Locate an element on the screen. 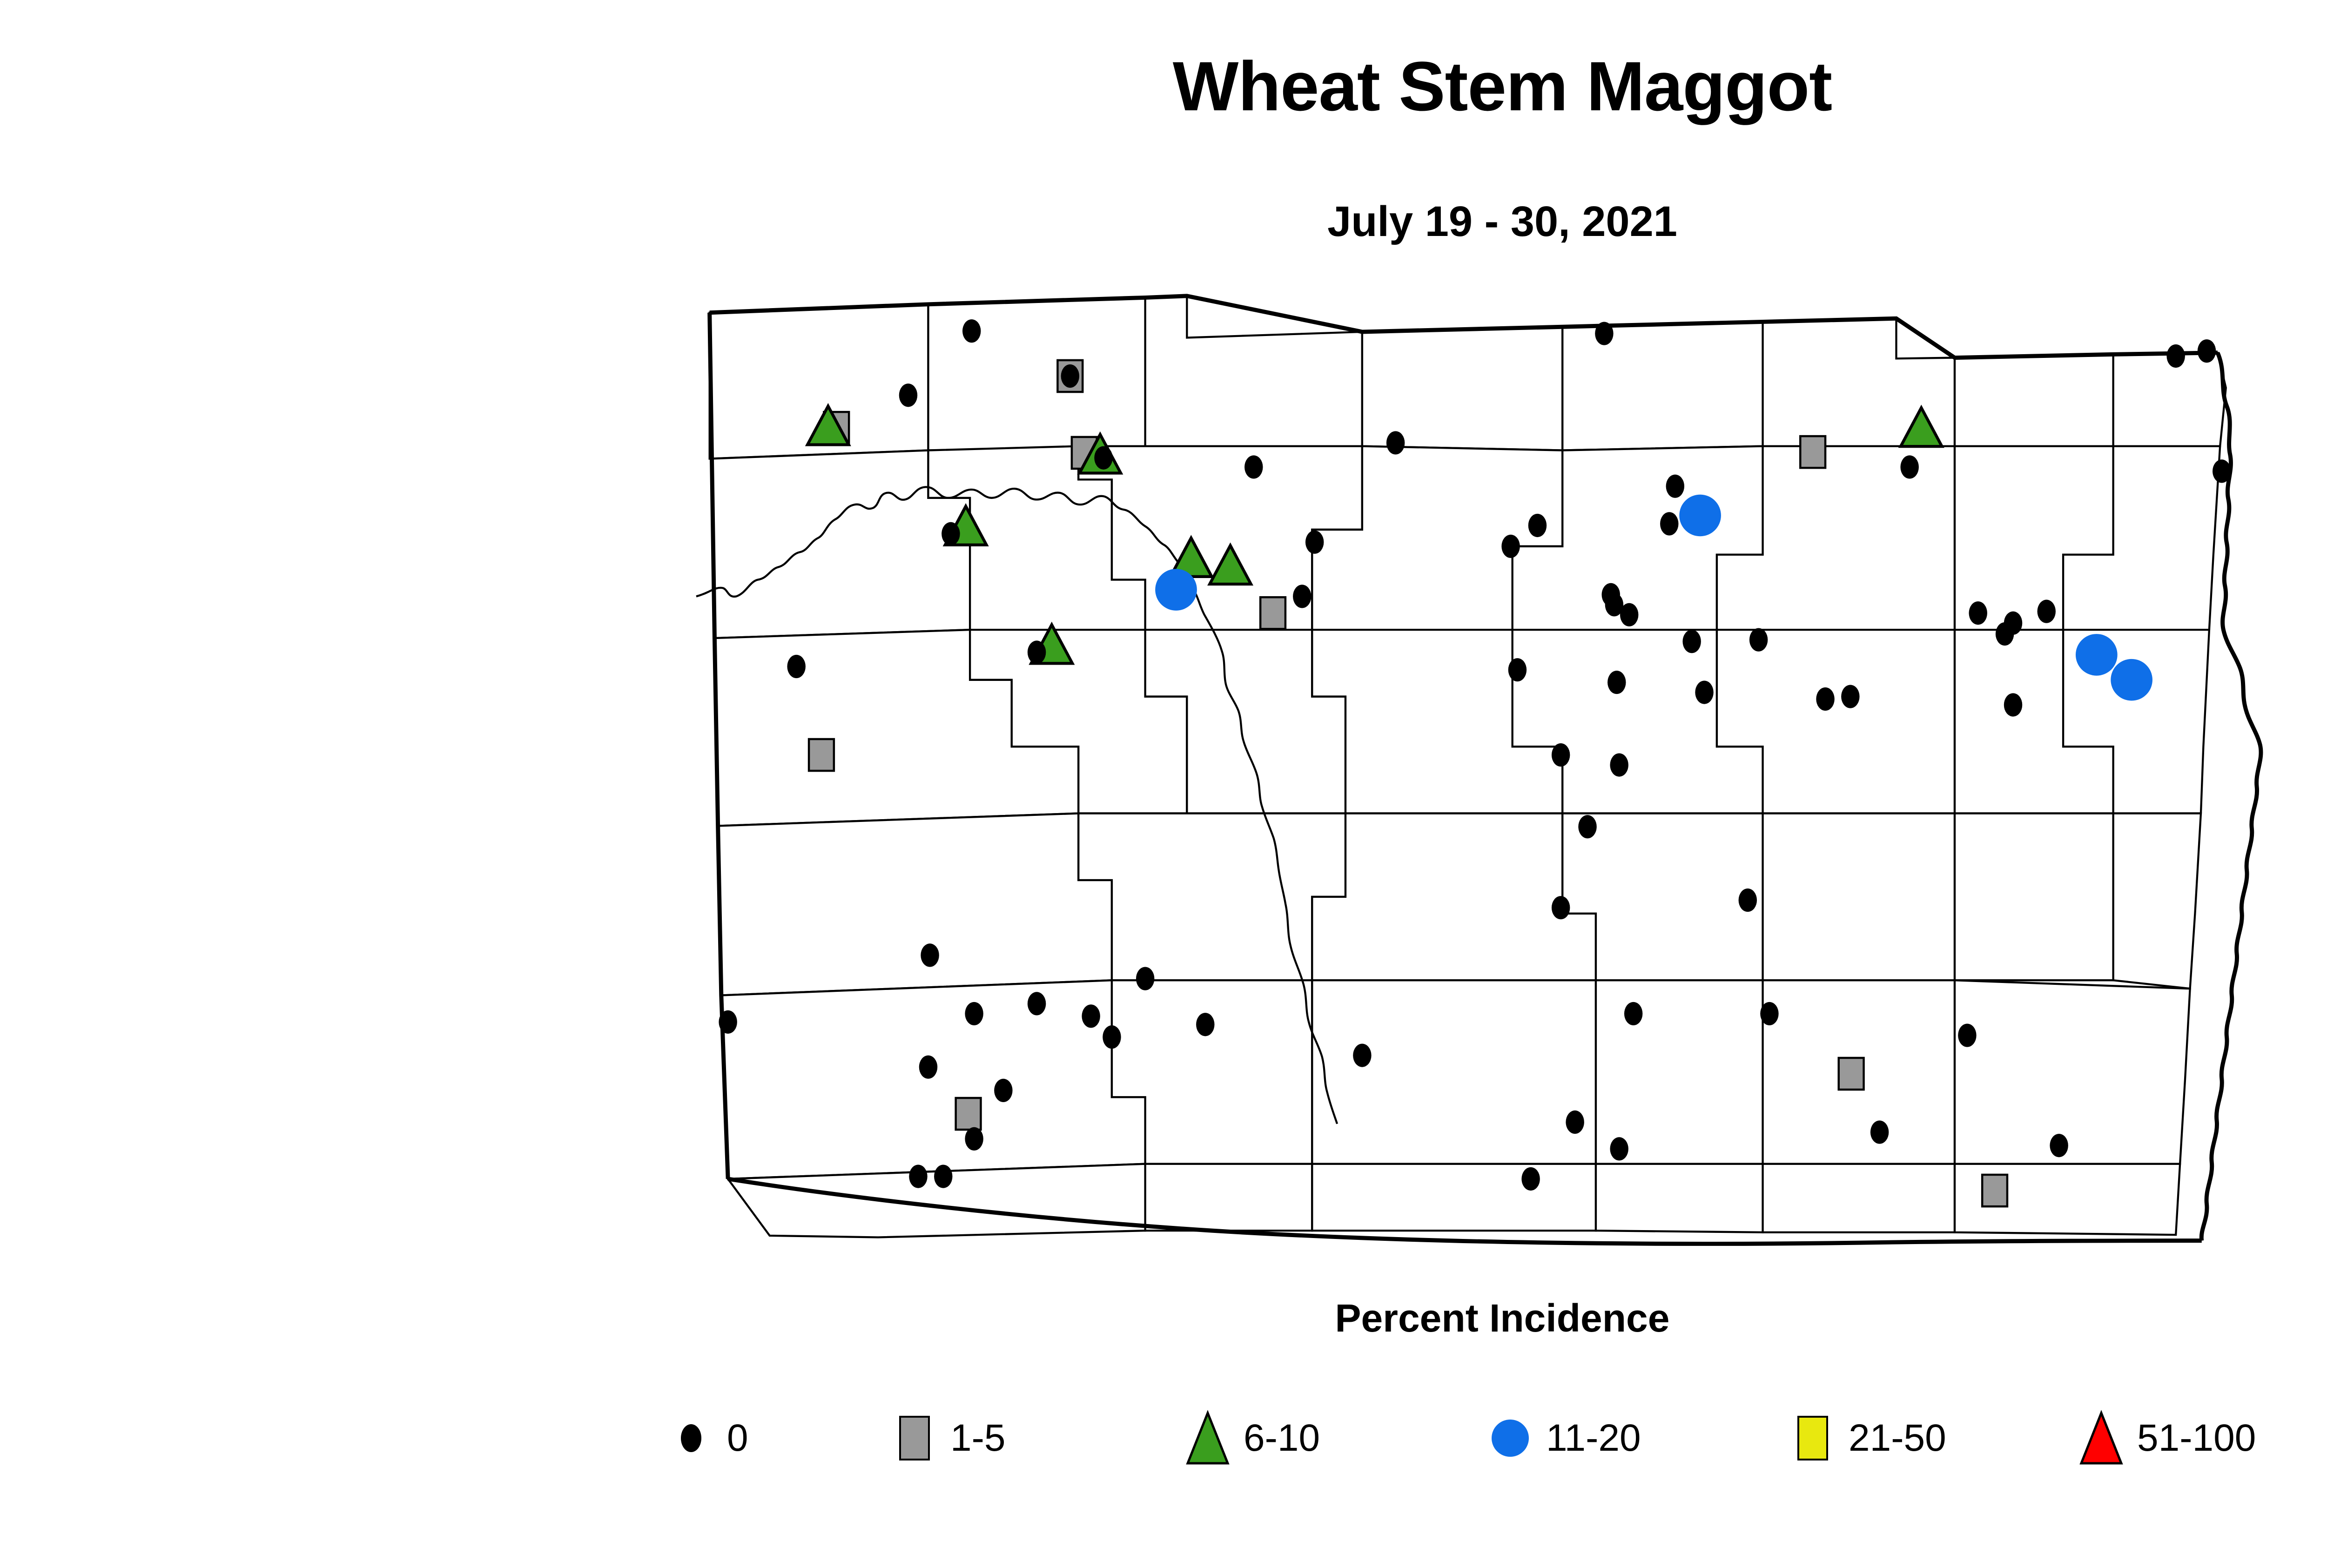  legend-item-0: 0 is located at coordinates (704, 1438).